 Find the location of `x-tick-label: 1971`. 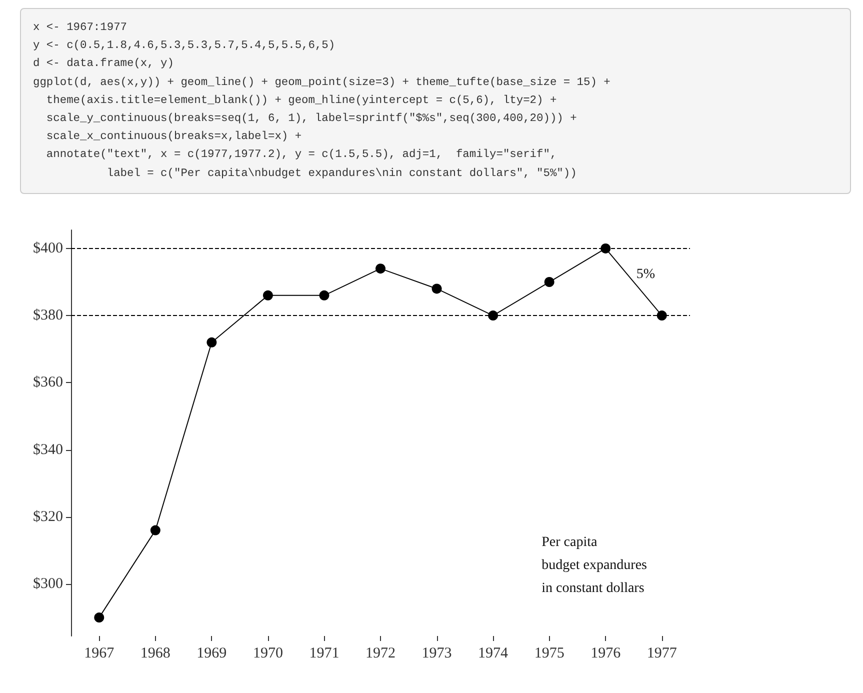

x-tick-label: 1971 is located at coordinates (324, 653).